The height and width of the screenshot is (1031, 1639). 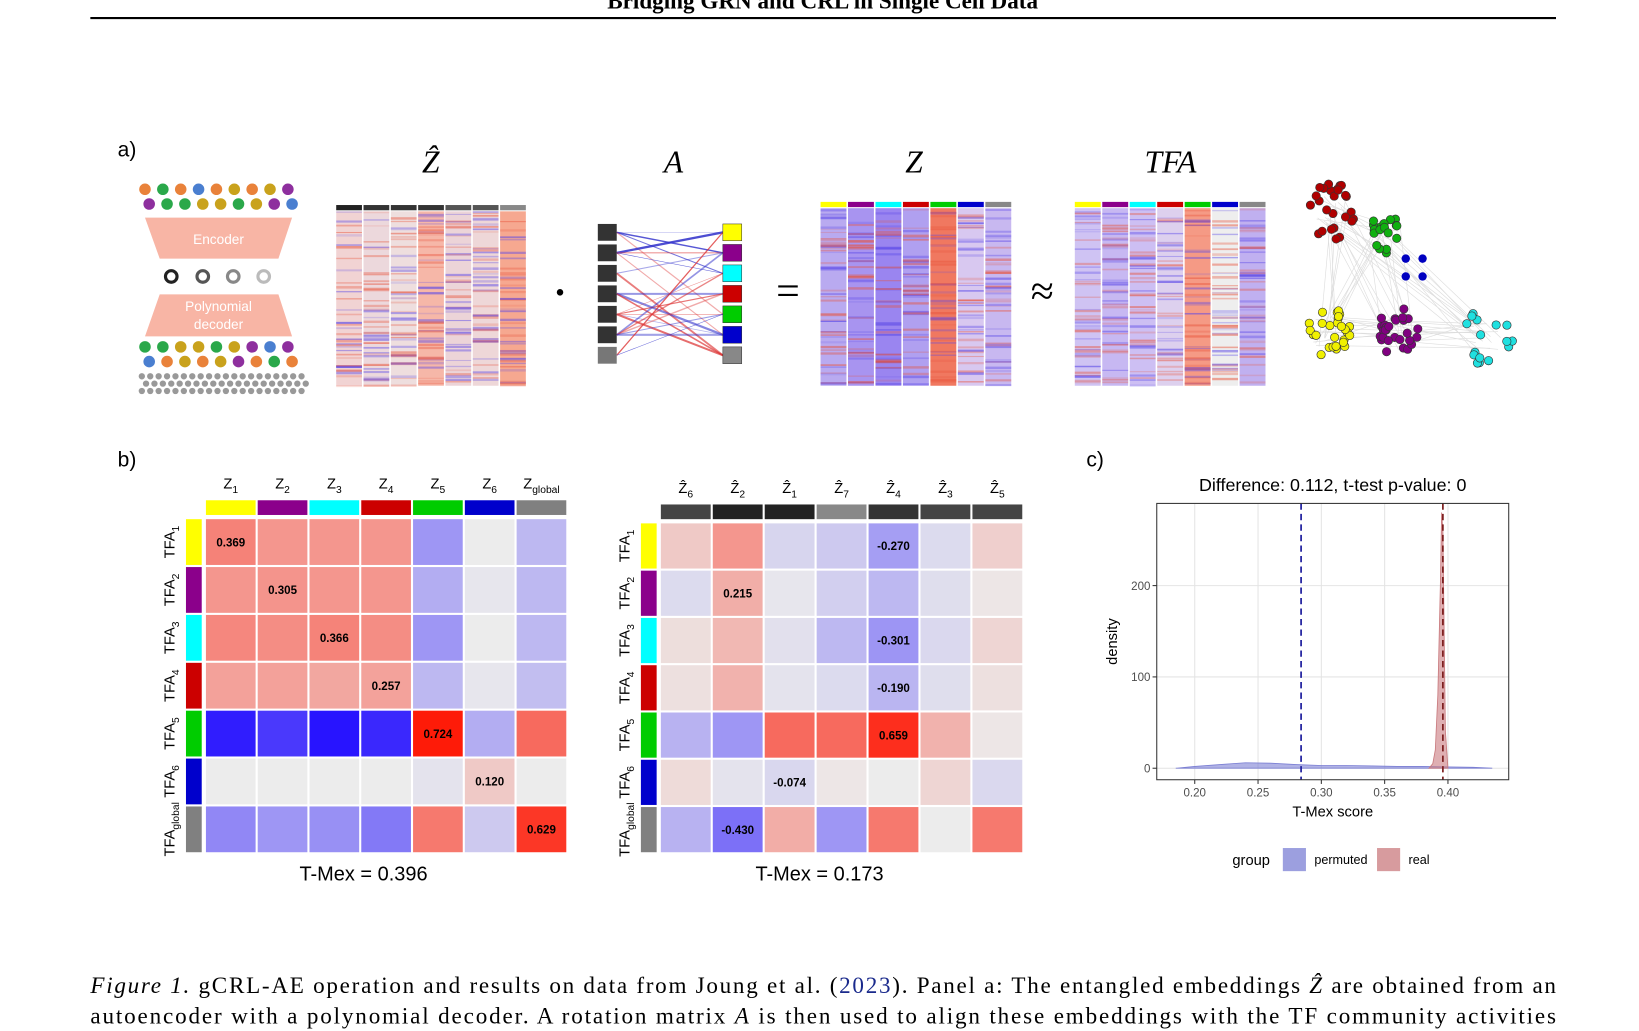 What do you see at coordinates (789, 490) in the screenshot?
I see `axis-label: Ẑ1` at bounding box center [789, 490].